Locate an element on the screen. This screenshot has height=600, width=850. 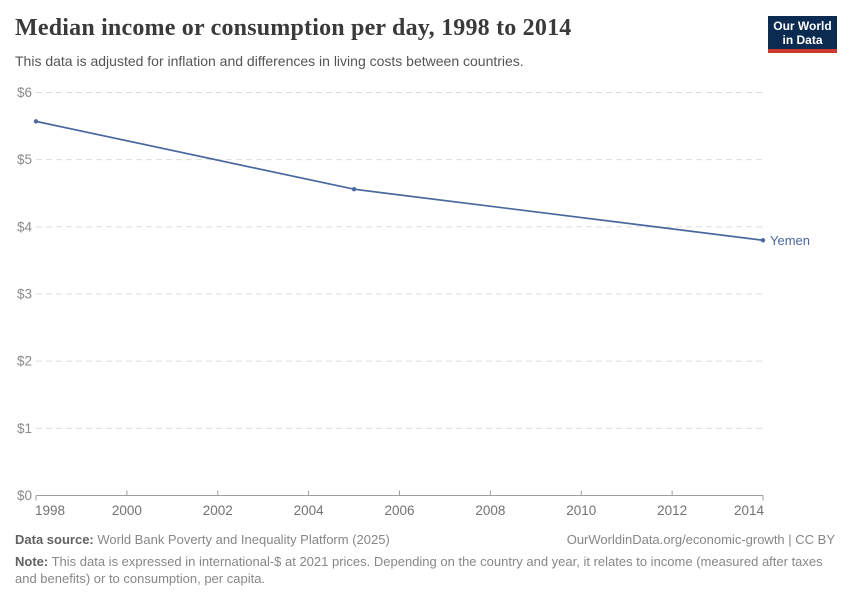
owid-logo: Our World in Data is located at coordinates (802, 34).